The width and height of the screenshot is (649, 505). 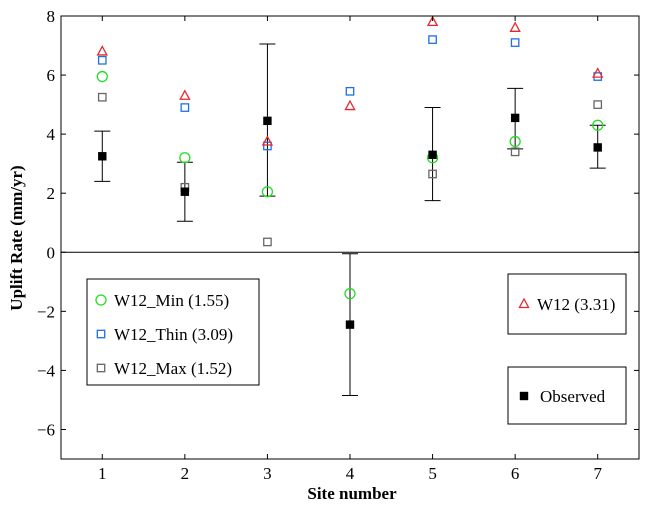 I want to click on legend-entry-w12-max: W12_Max (1.52), so click(x=164, y=368).